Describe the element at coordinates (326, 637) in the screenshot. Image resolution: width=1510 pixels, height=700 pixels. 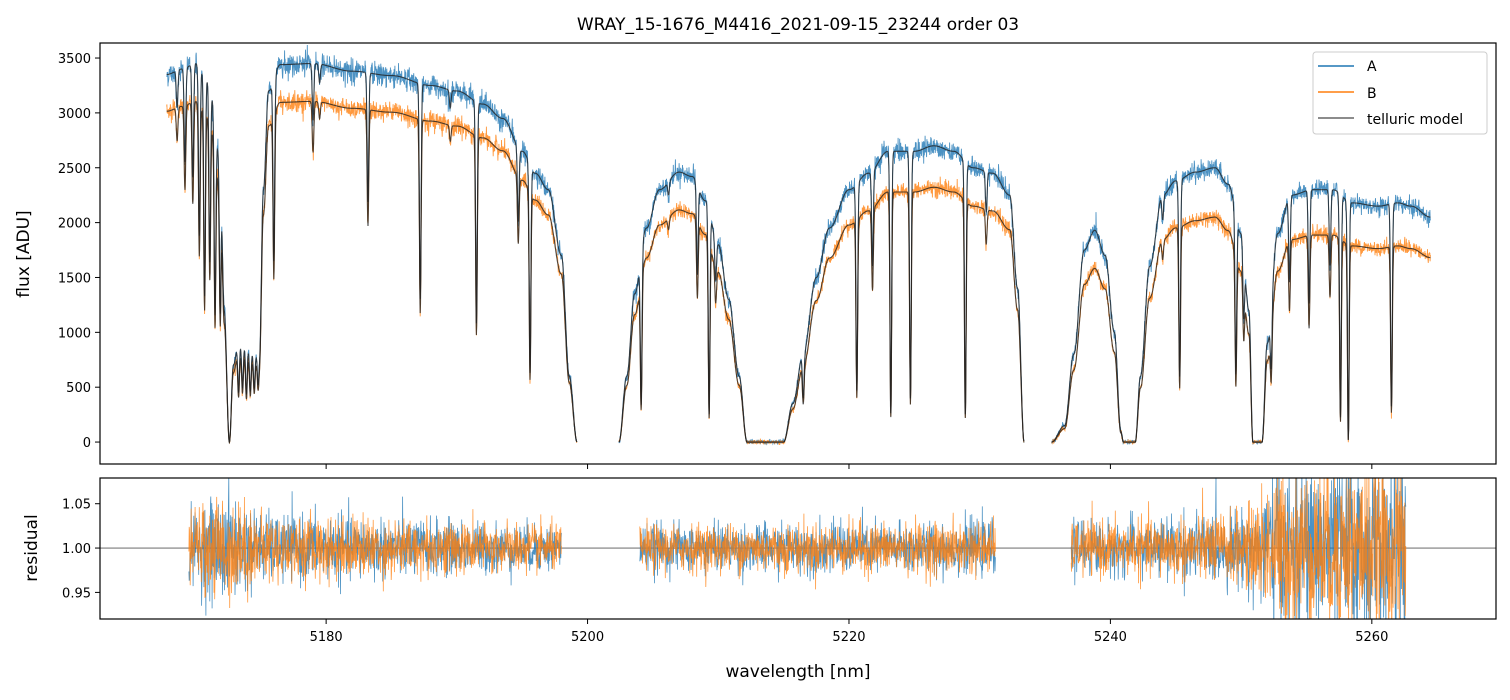
I see `x-tick-label: 5180` at that location.